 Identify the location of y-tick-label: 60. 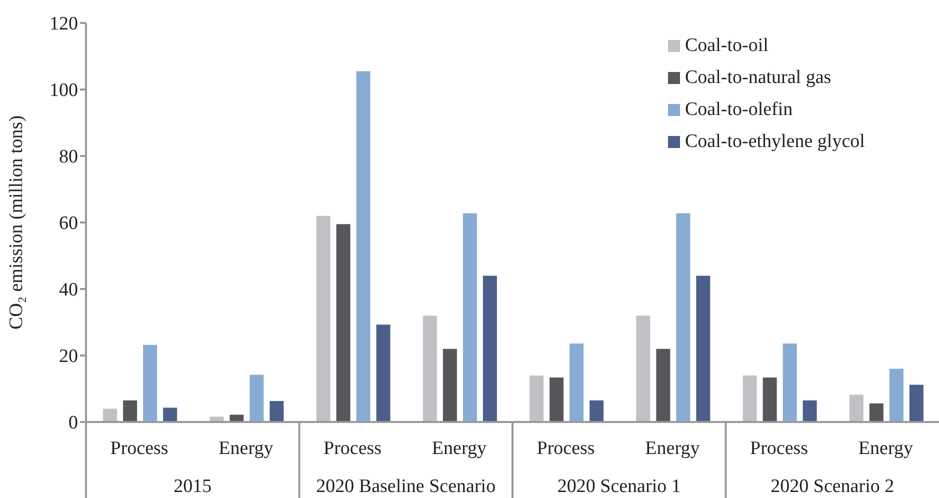
(68, 223).